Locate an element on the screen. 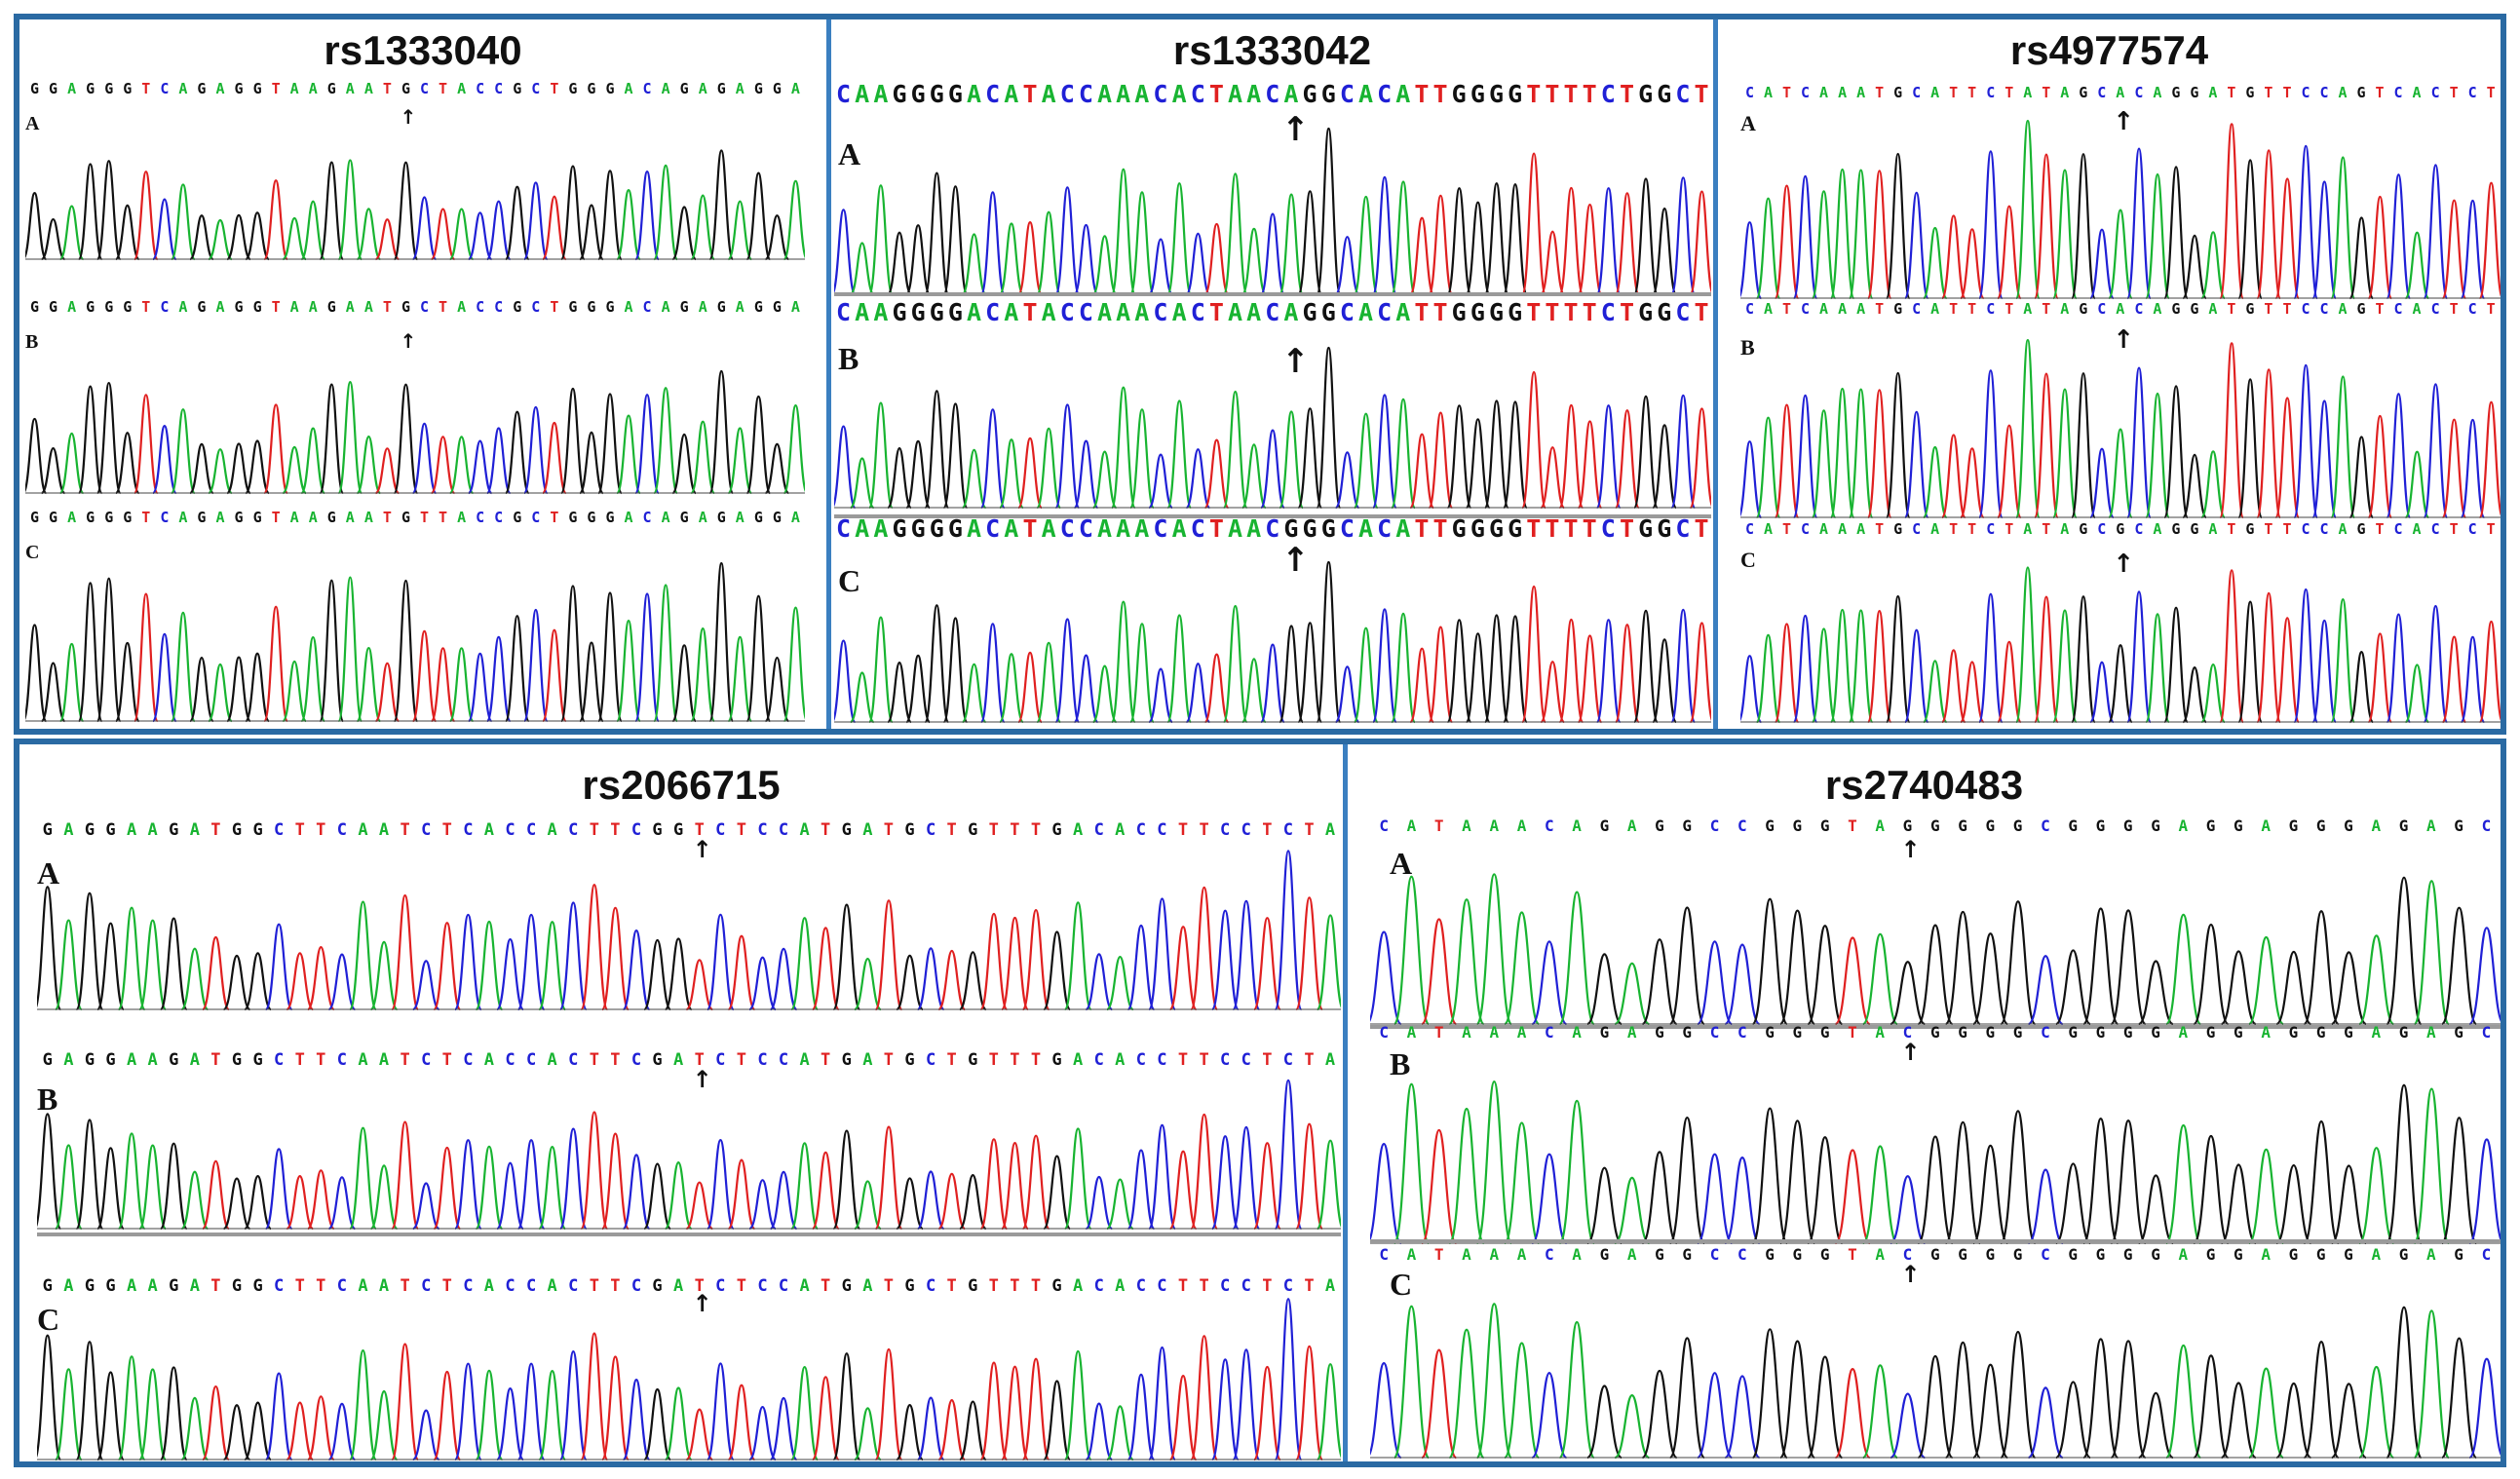 The width and height of the screenshot is (2520, 1479). row-separator is located at coordinates (1272, 294).